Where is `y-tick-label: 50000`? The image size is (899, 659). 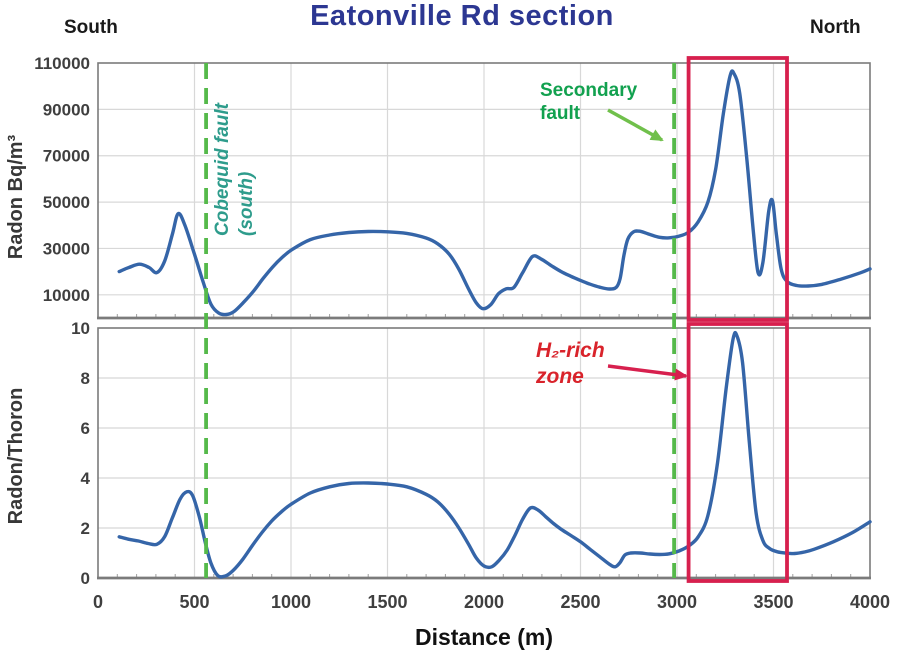
y-tick-label: 50000 is located at coordinates (66, 202).